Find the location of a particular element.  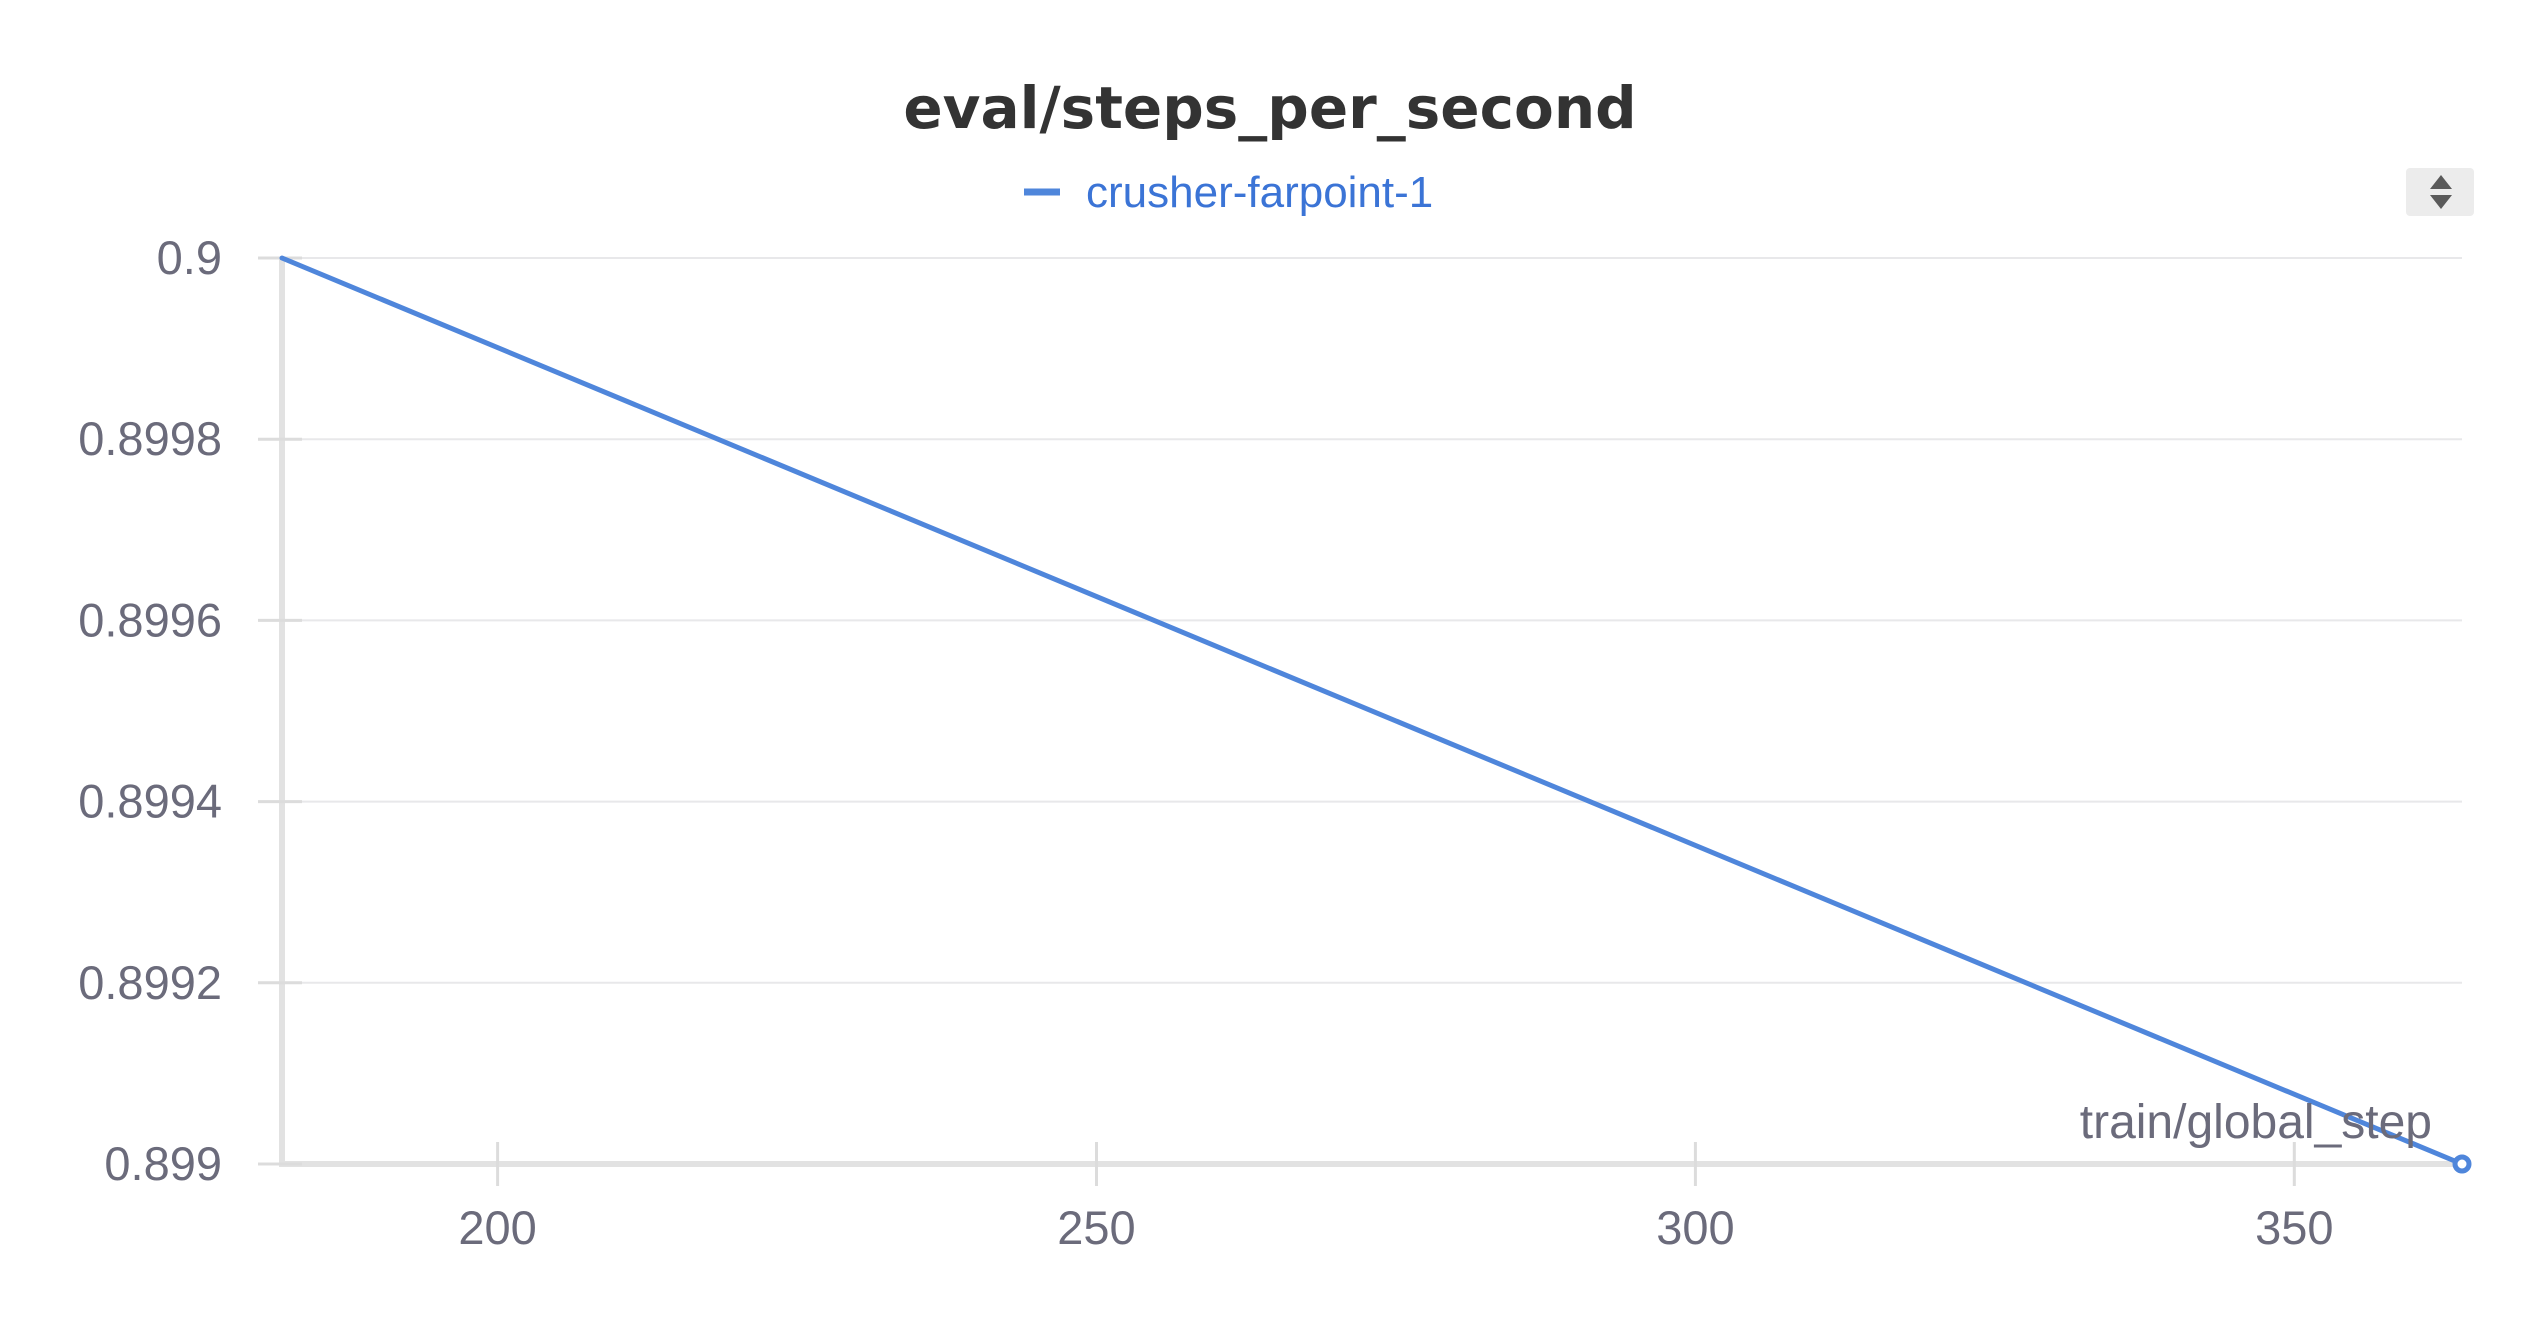

legend-label: crusher-farpoint-1 is located at coordinates (1259, 192).